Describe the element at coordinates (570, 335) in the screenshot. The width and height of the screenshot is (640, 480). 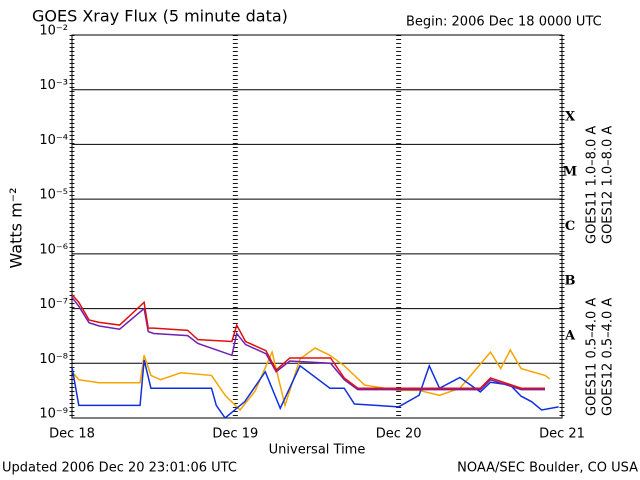
I see `flare-class: A` at that location.